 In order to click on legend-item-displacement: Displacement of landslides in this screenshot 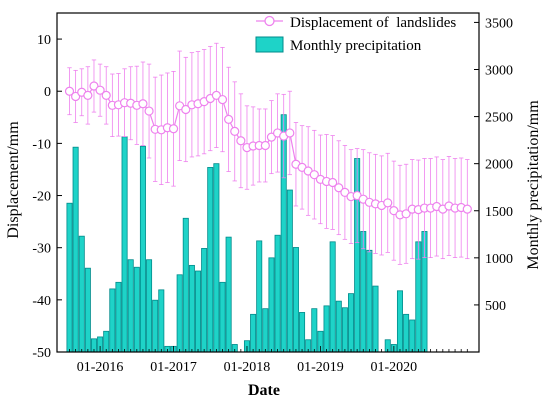, I will do `click(356, 23)`.